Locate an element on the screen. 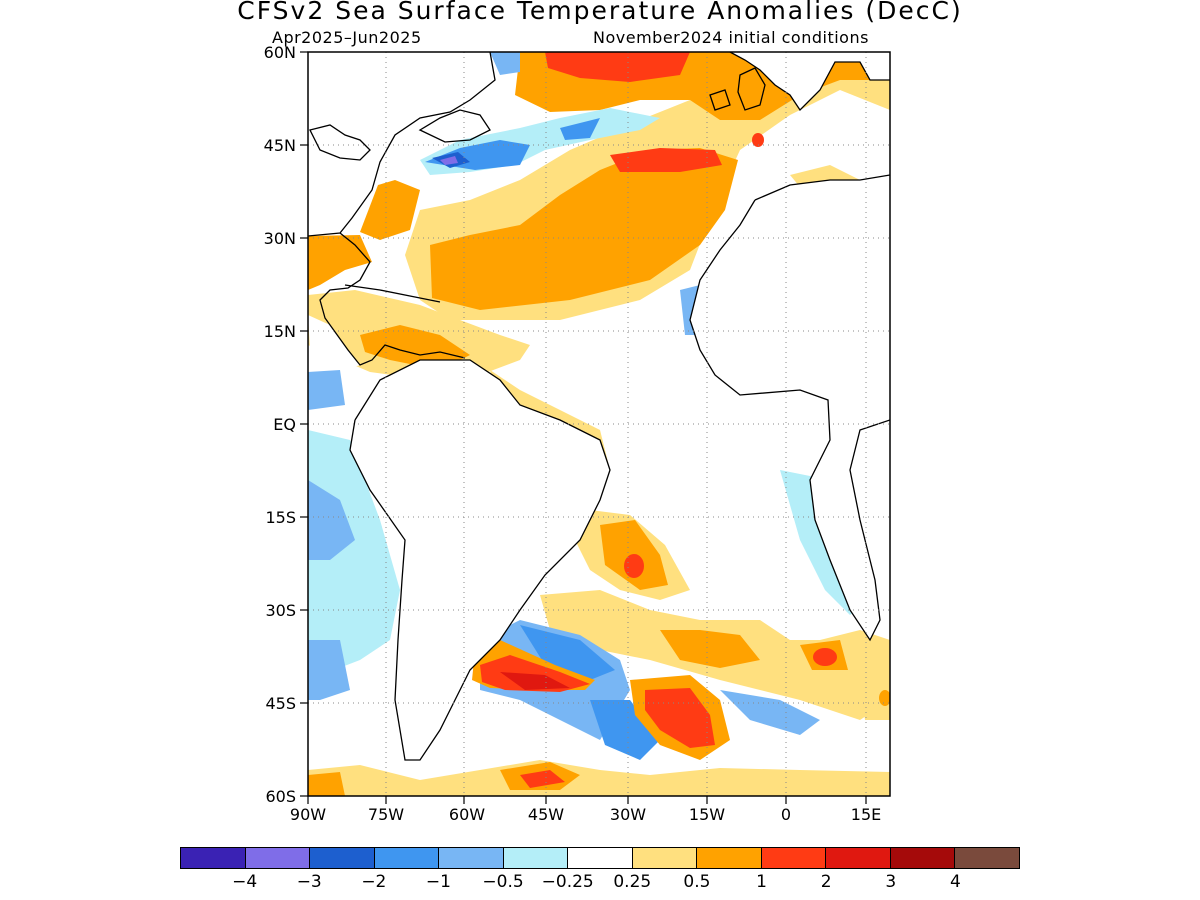  lon-label: 30W is located at coordinates (628, 814).